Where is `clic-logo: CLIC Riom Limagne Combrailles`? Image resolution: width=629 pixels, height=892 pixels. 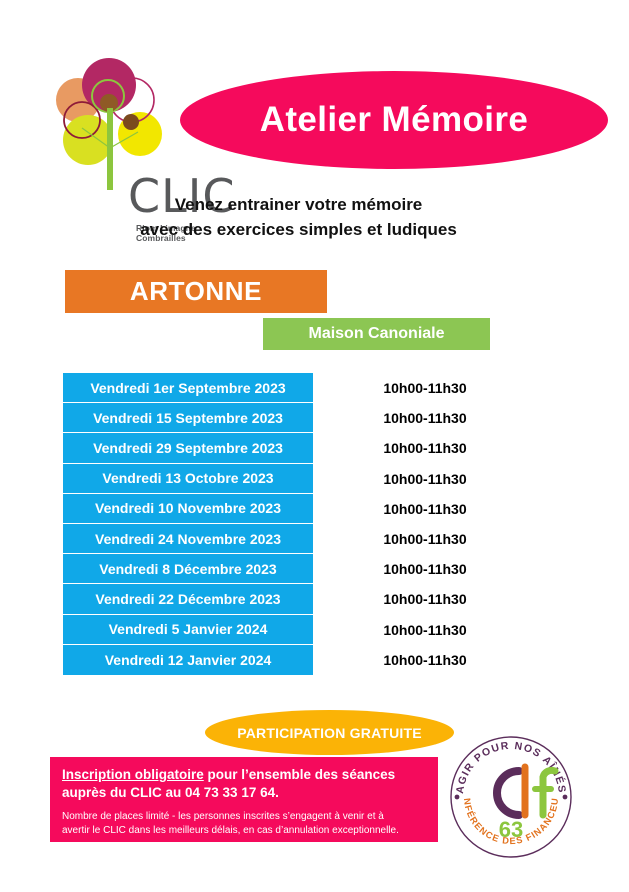 clic-logo: CLIC Riom Limagne Combrailles is located at coordinates (147, 147).